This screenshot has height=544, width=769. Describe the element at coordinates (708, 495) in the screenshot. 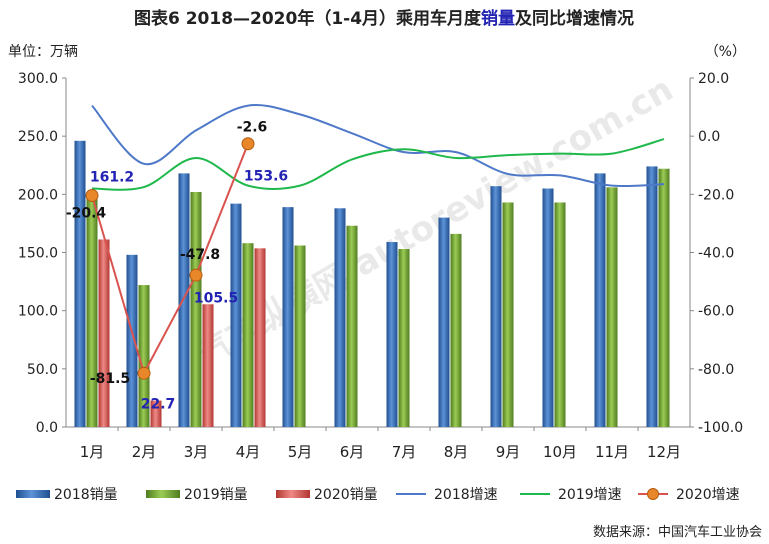

I see `legend-label: 2020增速` at that location.